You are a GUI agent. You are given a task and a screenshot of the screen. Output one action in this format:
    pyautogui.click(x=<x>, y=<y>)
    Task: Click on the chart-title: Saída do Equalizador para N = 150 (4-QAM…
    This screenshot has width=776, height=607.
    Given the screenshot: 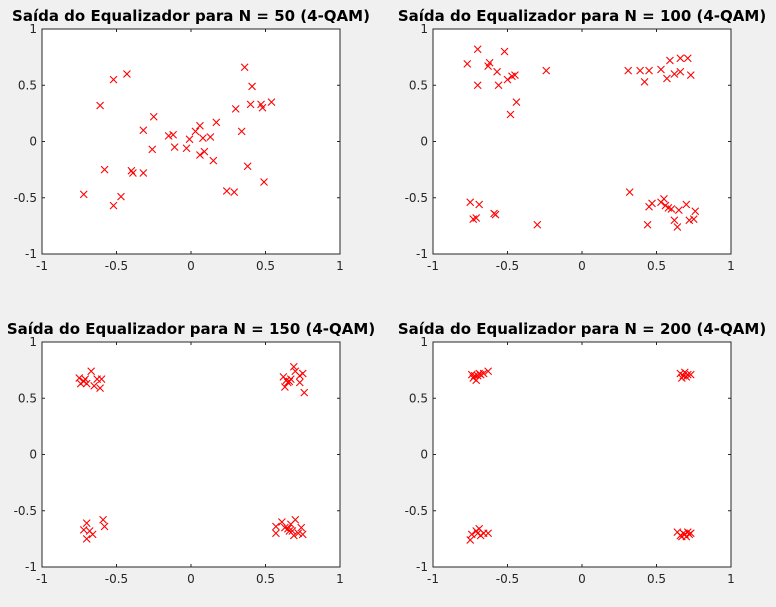 What is the action you would take?
    pyautogui.click(x=191, y=329)
    